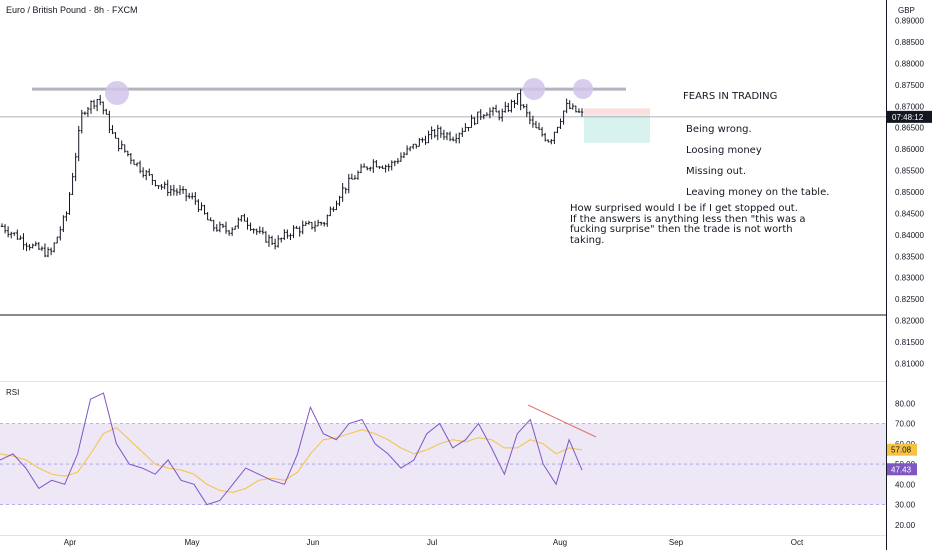 This screenshot has width=932, height=550. I want to click on fears-item: Being wrong., so click(719, 129).